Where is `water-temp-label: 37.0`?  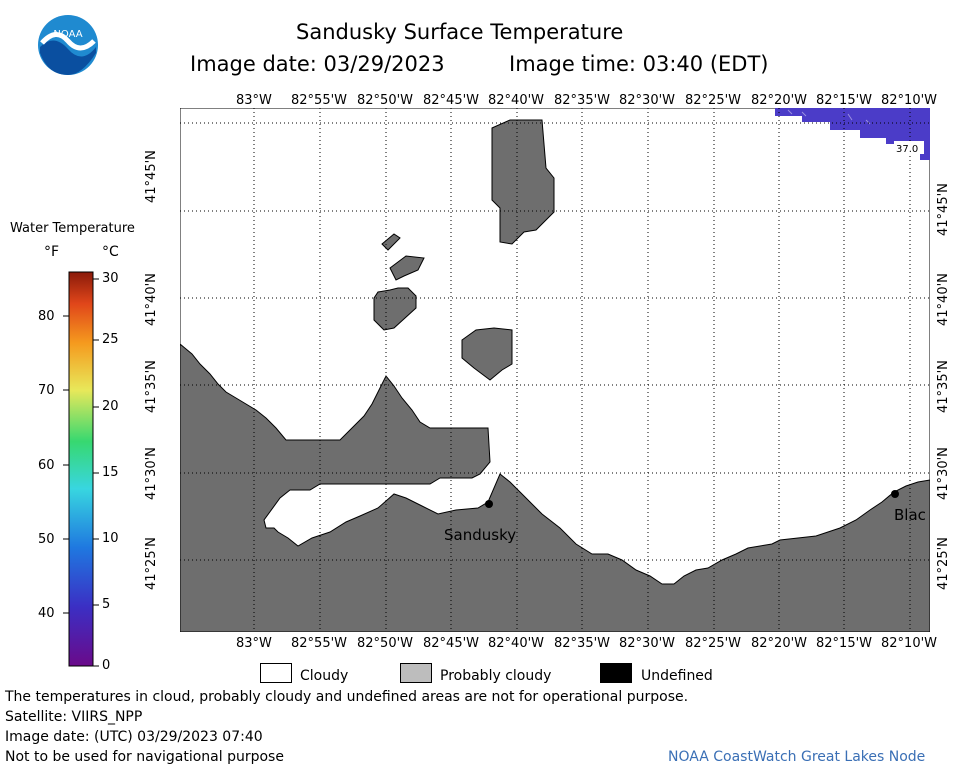 water-temp-label: 37.0 is located at coordinates (907, 149).